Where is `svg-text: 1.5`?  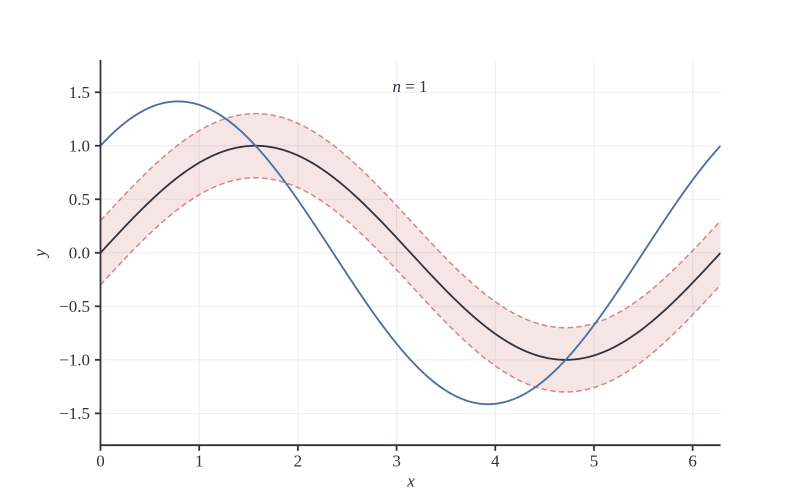 svg-text: 1.5 is located at coordinates (79, 92).